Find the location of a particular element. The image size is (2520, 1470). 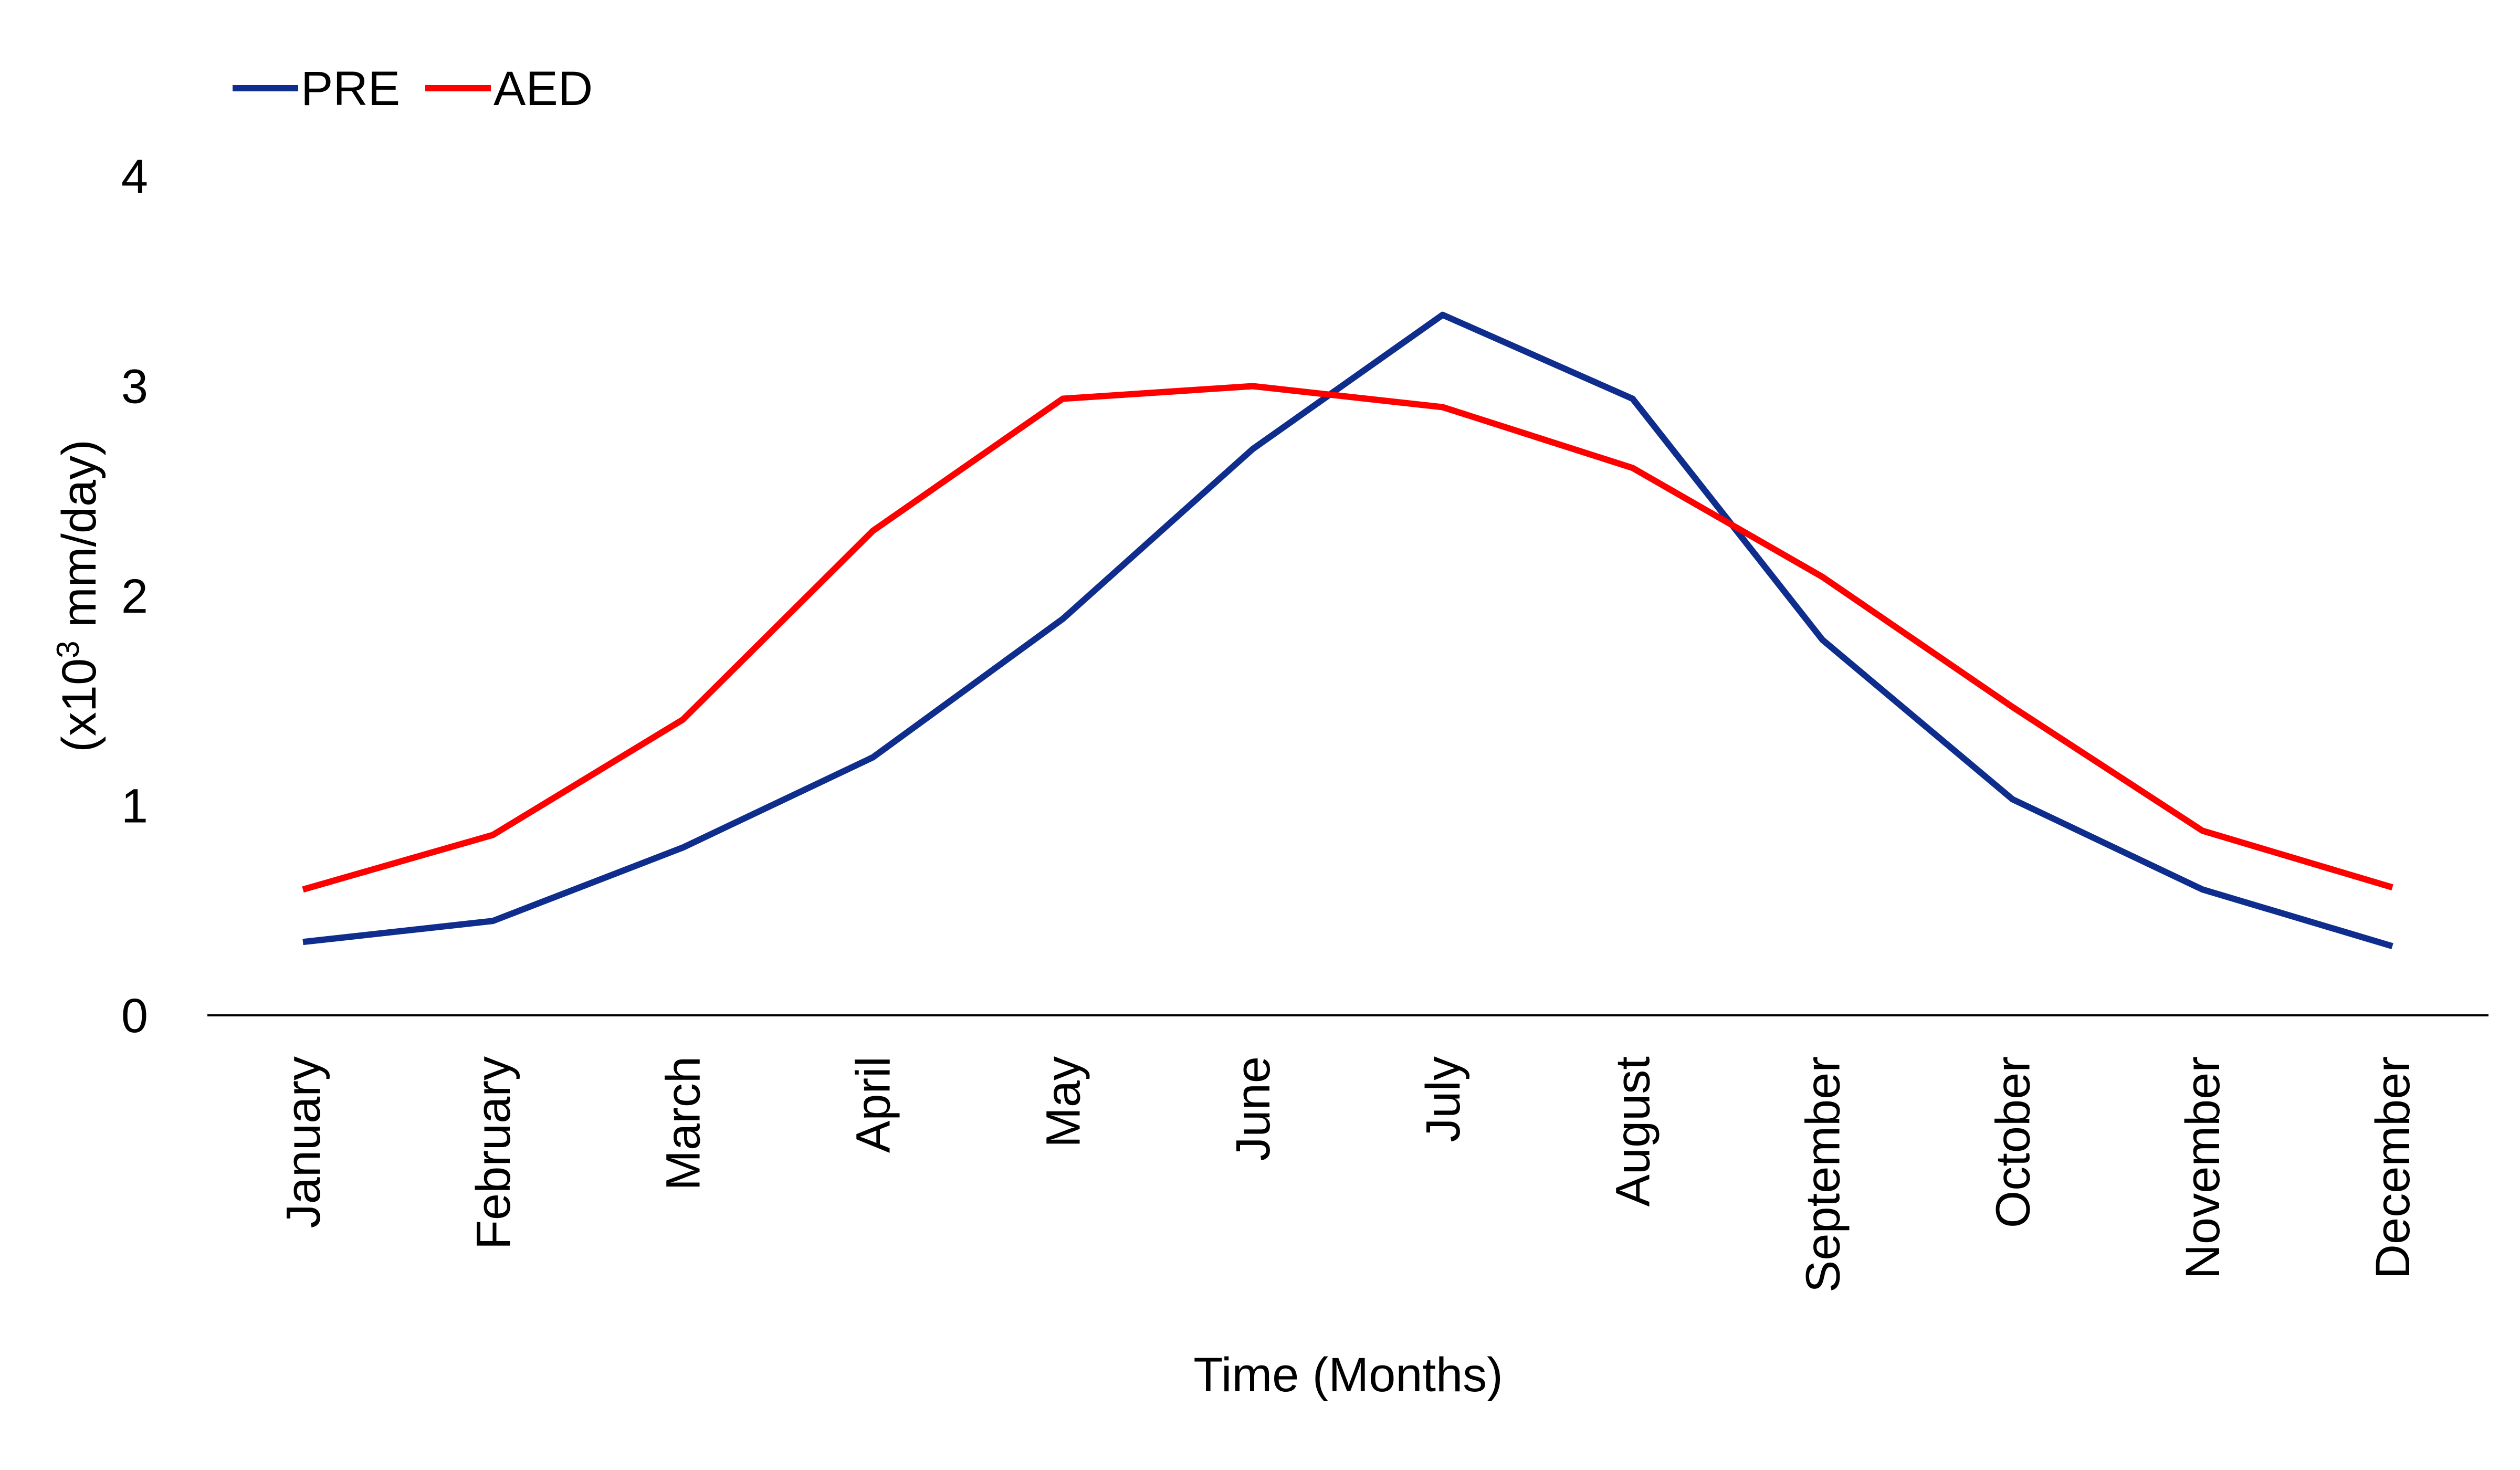

x-tick-label: December is located at coordinates (2393, 1167).